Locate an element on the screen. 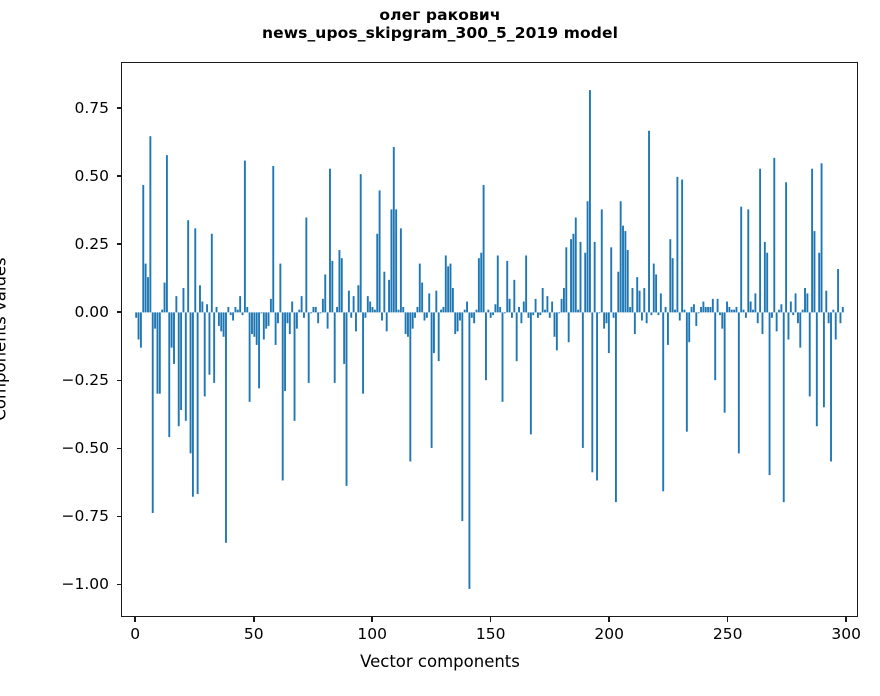  x-tick-label: 200 is located at coordinates (609, 634).